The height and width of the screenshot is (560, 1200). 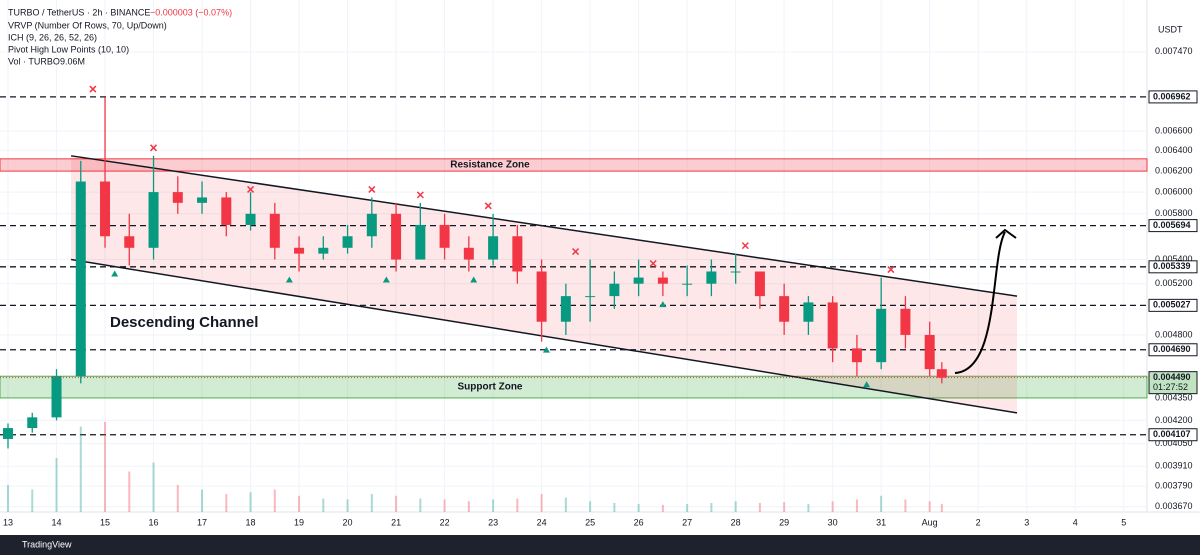 What do you see at coordinates (1172, 434) in the screenshot?
I see `level-label: 0.004107` at bounding box center [1172, 434].